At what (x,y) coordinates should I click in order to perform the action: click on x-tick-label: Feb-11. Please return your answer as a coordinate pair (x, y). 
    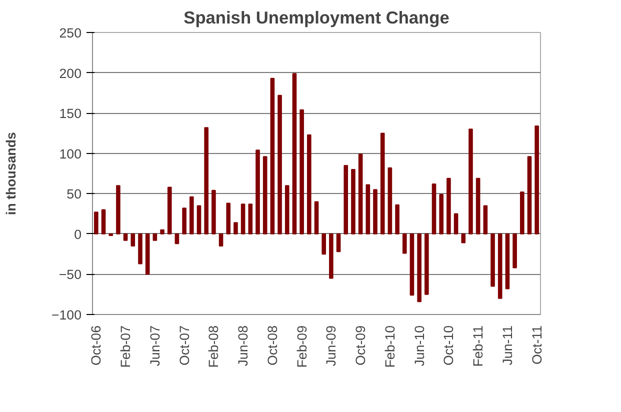
    Looking at the image, I should click on (478, 346).